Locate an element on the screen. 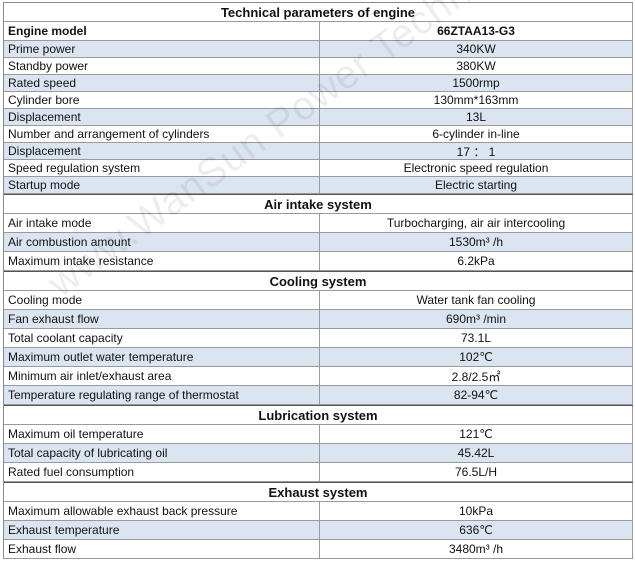 Image resolution: width=635 pixels, height=568 pixels. table-row: Displacement 17 ： 1 is located at coordinates (318, 151).